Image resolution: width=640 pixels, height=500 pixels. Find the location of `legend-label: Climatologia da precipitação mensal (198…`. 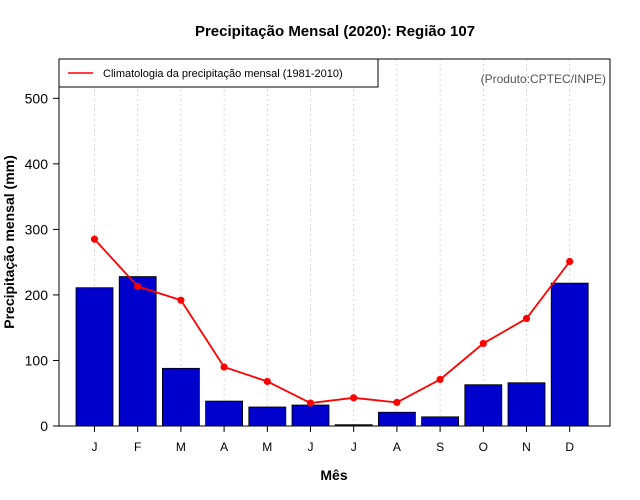

legend-label: Climatologia da precipitação mensal (198… is located at coordinates (223, 74).